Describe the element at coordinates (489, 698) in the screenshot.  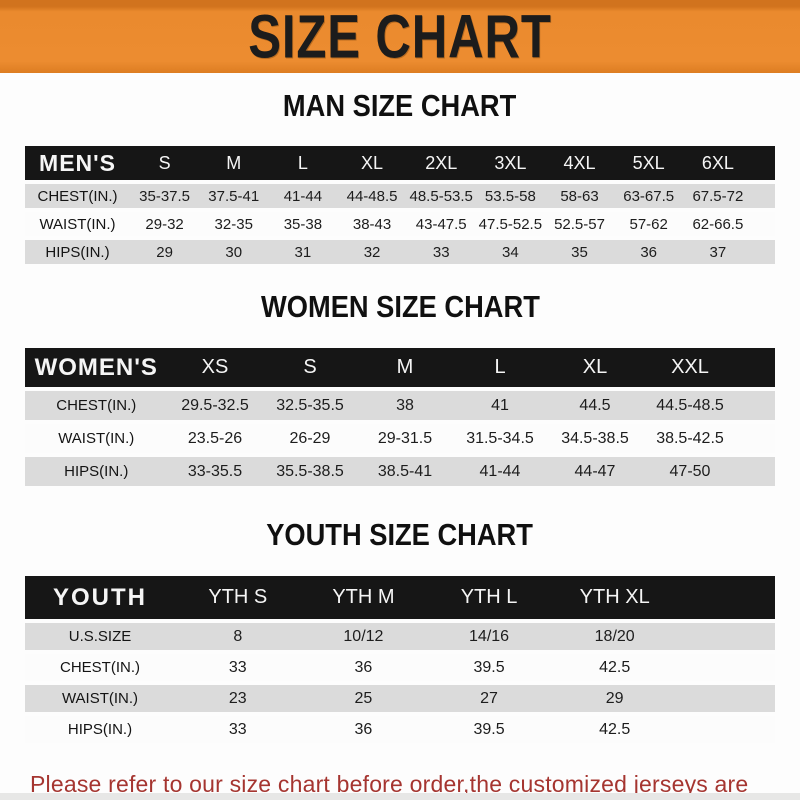
I see `cell-value: 27` at that location.